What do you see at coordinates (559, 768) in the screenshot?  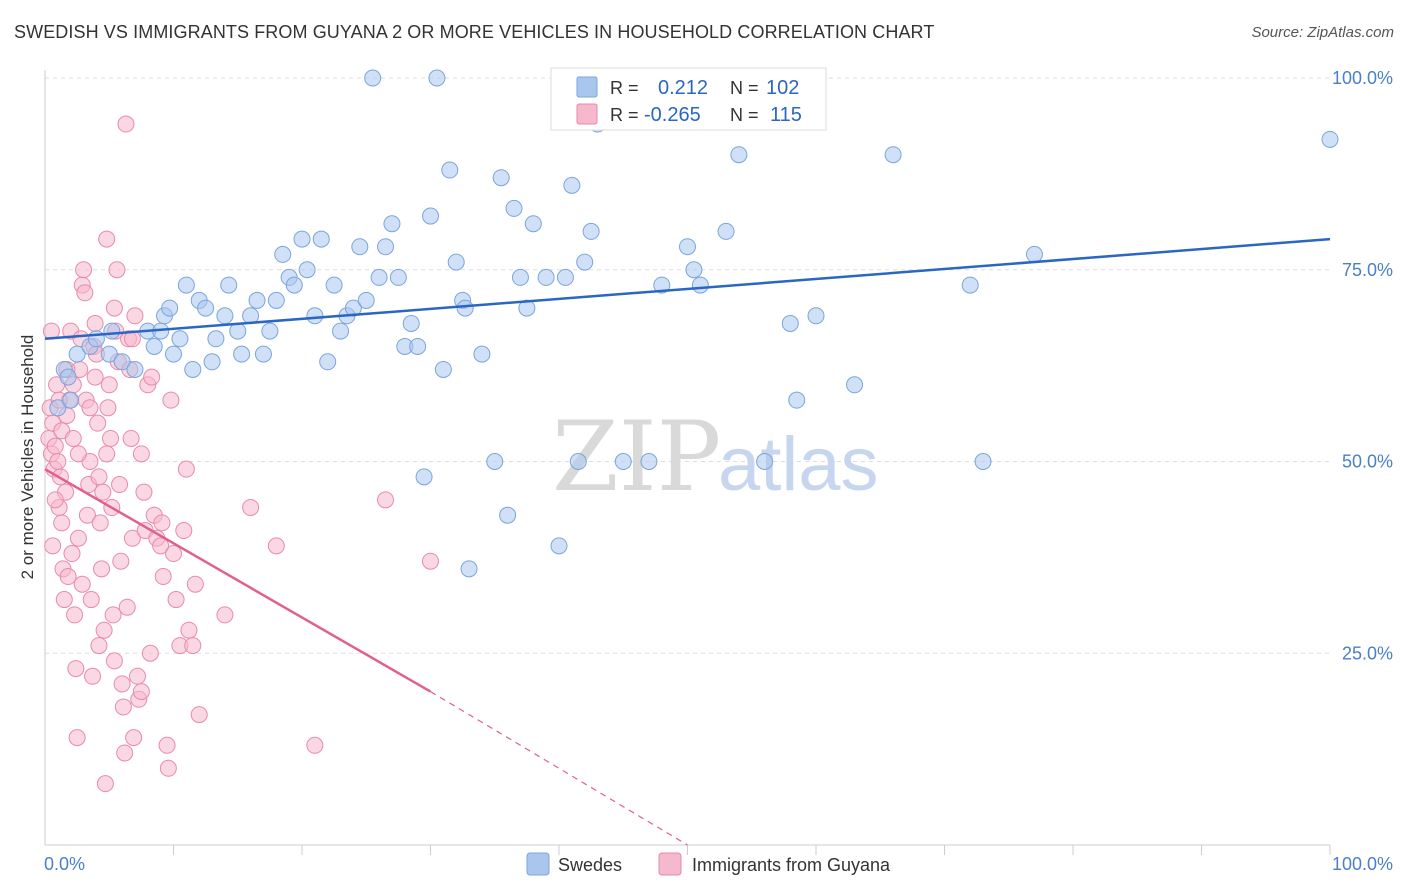 I see `trend-line-guyana-extrapolated` at bounding box center [559, 768].